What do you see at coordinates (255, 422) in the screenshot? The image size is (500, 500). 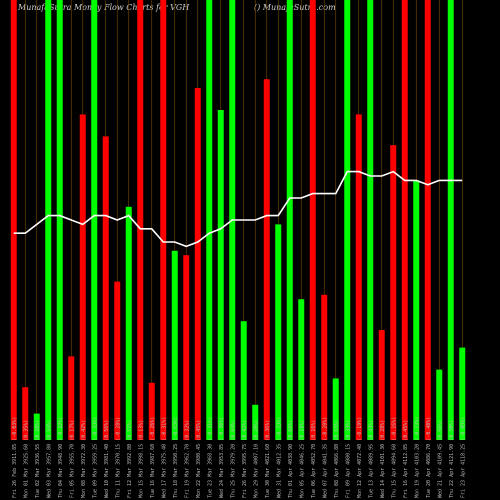 I see `bar-mon-29-mar` at bounding box center [255, 422].